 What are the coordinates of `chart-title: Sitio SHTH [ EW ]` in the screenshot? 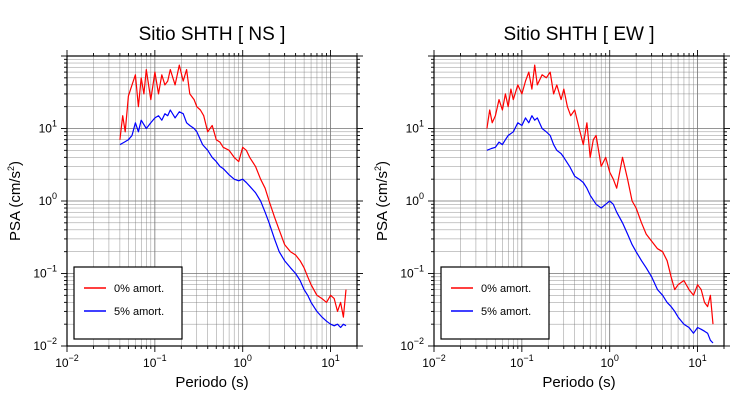 It's located at (579, 34).